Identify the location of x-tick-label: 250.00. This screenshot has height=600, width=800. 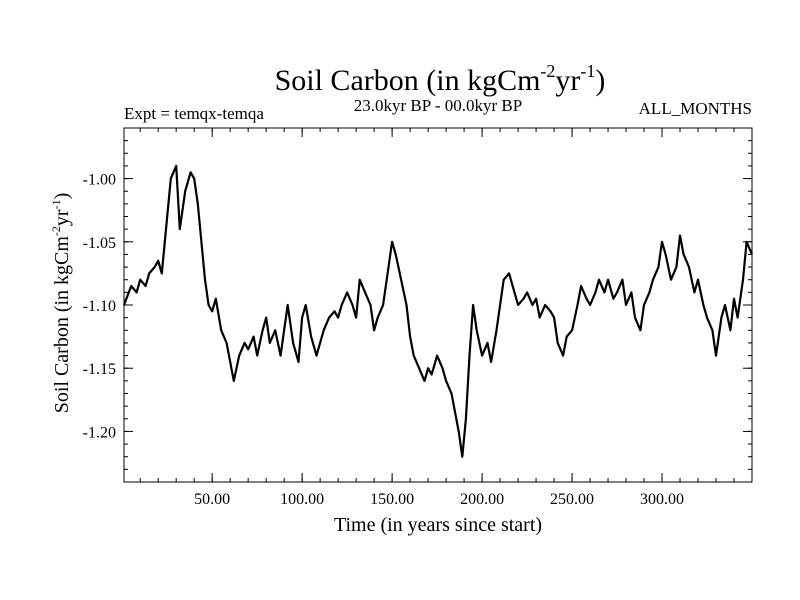
(572, 499).